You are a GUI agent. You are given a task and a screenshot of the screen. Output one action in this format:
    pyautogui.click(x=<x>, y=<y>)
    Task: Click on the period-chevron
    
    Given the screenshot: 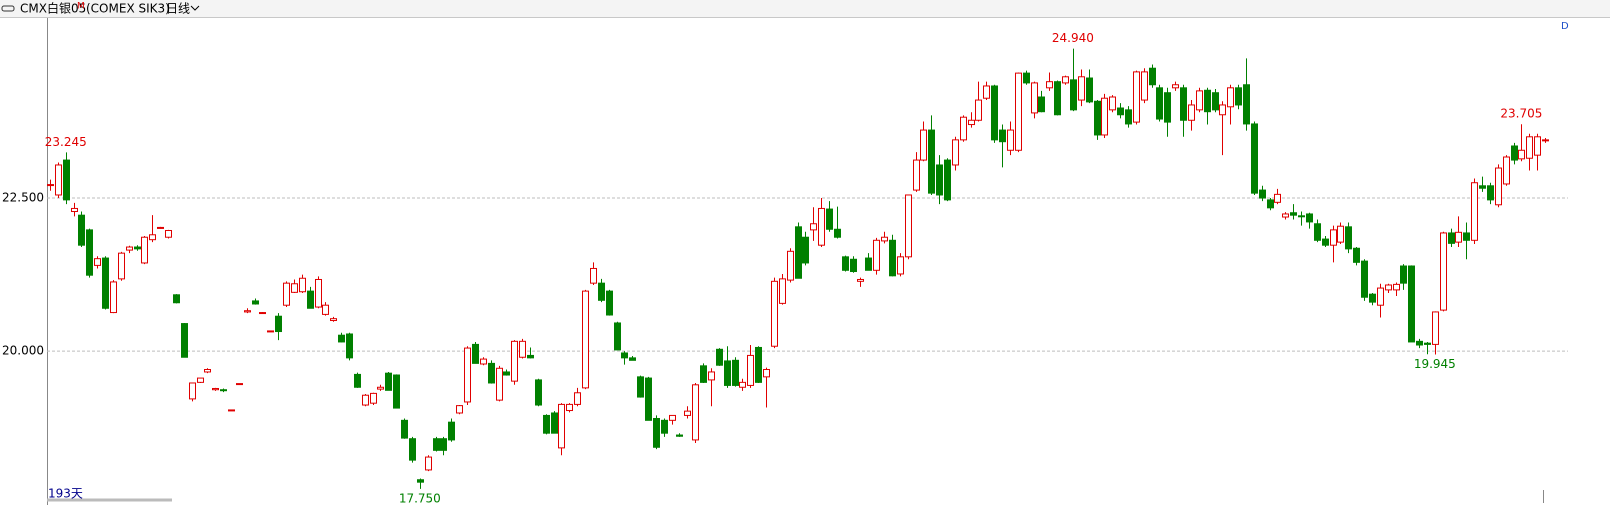 What is the action you would take?
    pyautogui.click(x=195, y=8)
    